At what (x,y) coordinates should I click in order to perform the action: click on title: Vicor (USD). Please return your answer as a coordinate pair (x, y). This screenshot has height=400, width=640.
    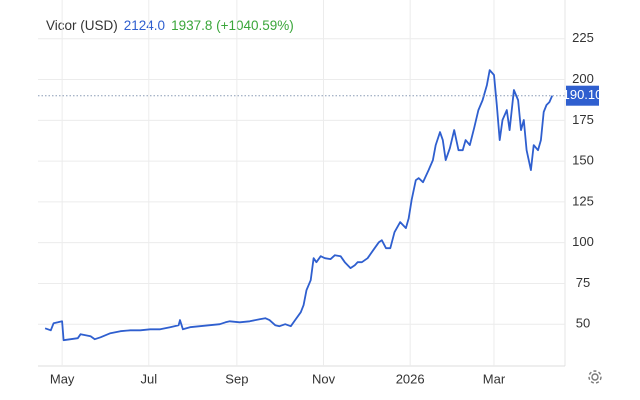
    Looking at the image, I should click on (82, 25).